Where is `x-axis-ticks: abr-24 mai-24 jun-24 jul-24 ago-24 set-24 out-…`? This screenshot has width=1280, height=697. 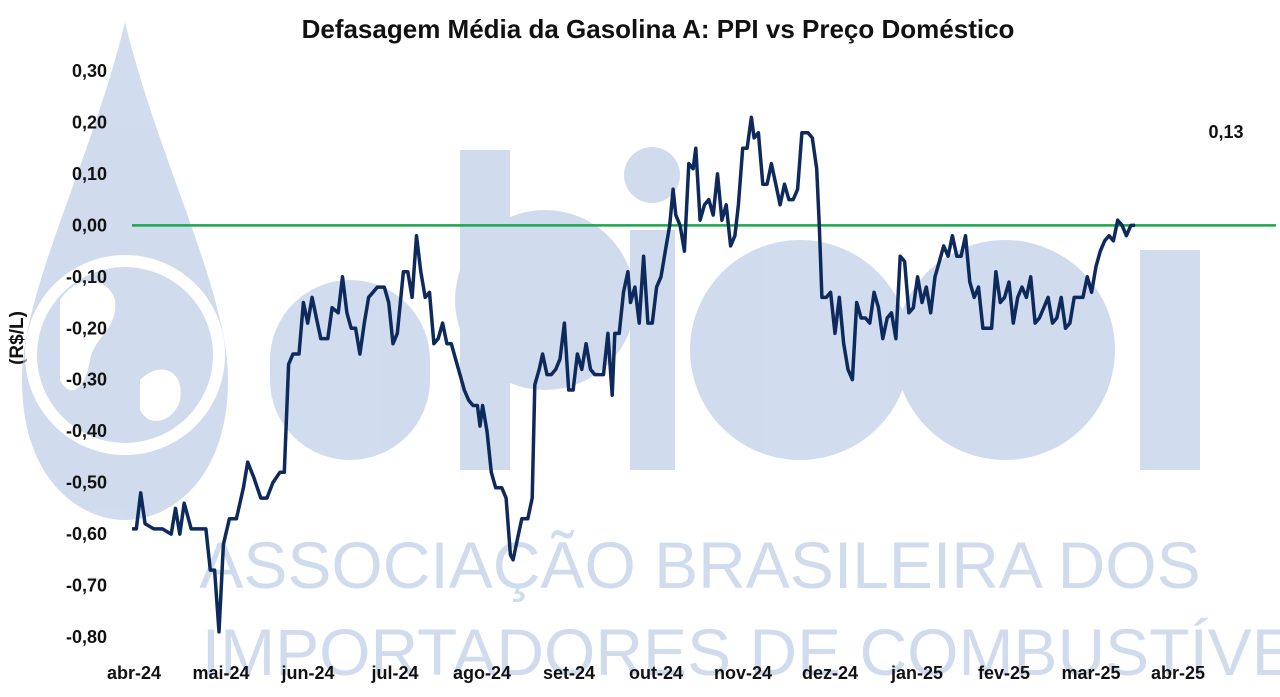
x-axis-ticks: abr-24 mai-24 jun-24 jul-24 ago-24 set-24 out-… is located at coordinates (656, 673).